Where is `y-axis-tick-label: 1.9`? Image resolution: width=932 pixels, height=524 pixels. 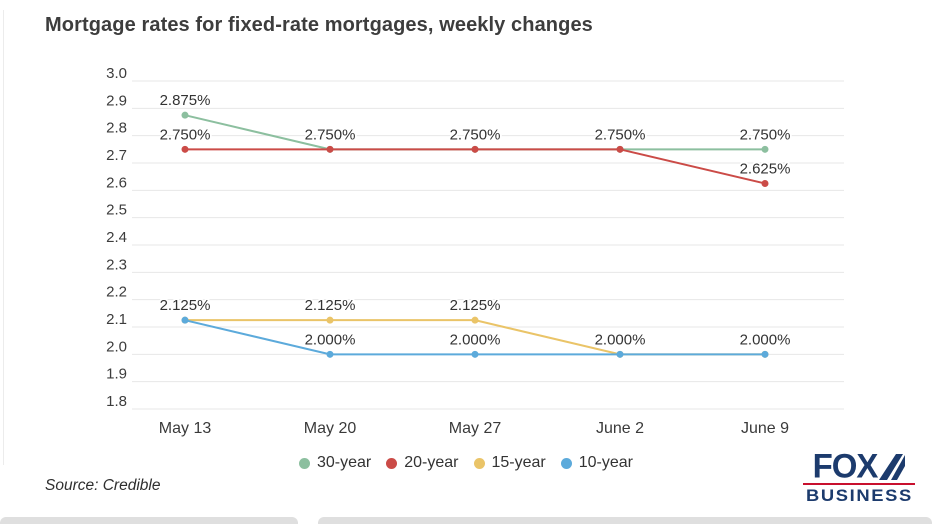
y-axis-tick-label: 1.9 is located at coordinates (116, 374).